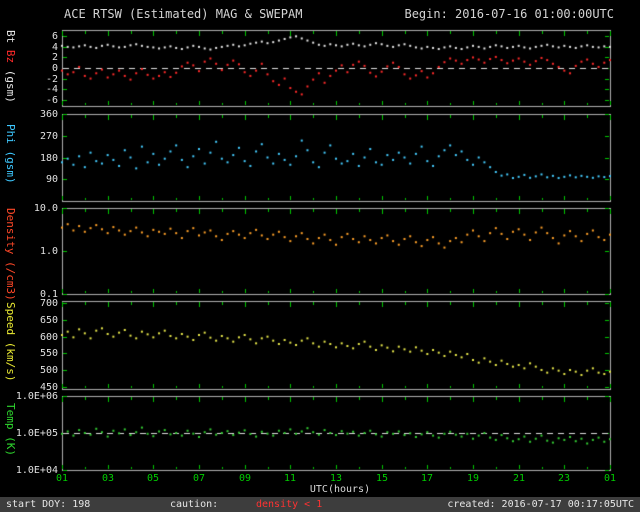  I want to click on y-axis-label-part: Phi, so click(10, 137).